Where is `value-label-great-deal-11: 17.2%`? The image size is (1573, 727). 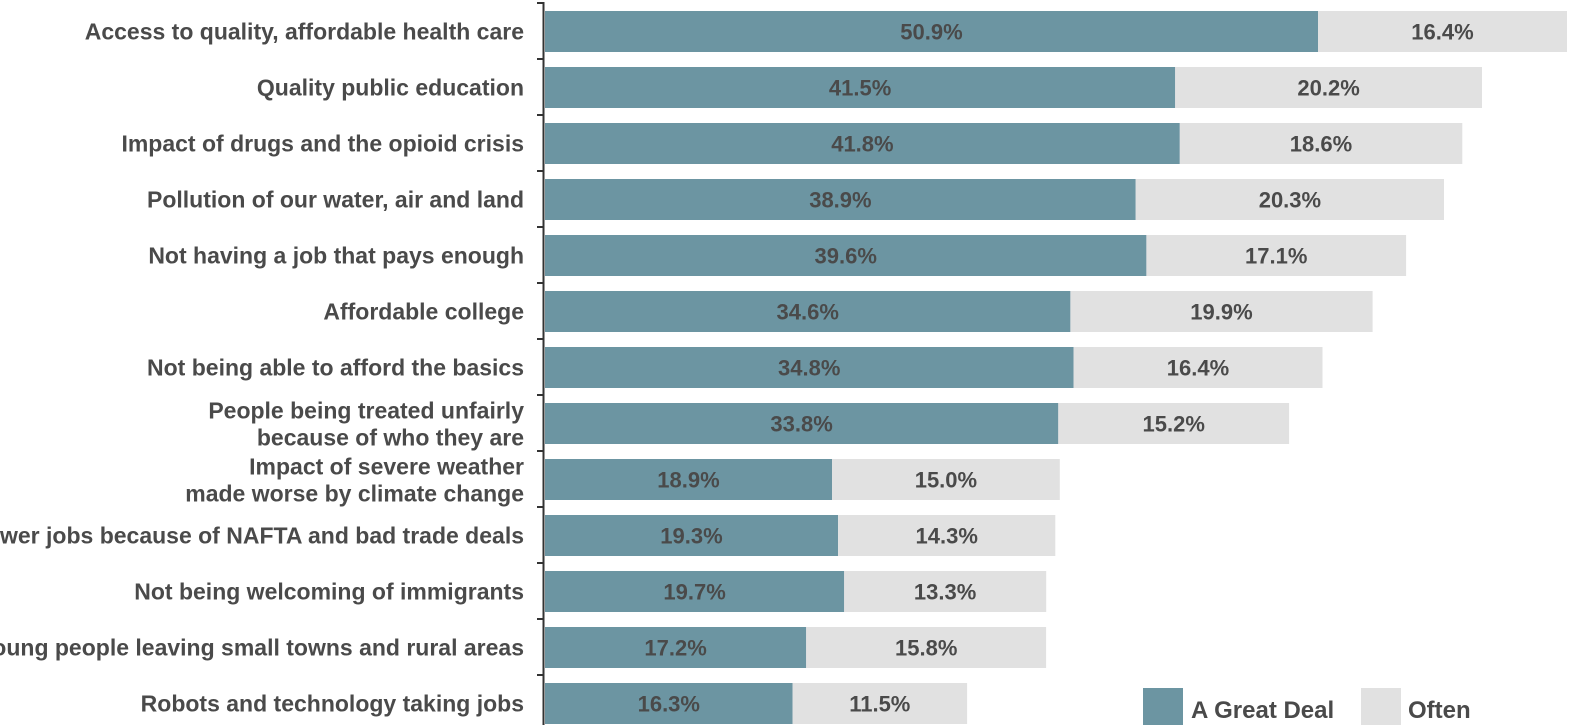
value-label-great-deal-11: 17.2% is located at coordinates (675, 648).